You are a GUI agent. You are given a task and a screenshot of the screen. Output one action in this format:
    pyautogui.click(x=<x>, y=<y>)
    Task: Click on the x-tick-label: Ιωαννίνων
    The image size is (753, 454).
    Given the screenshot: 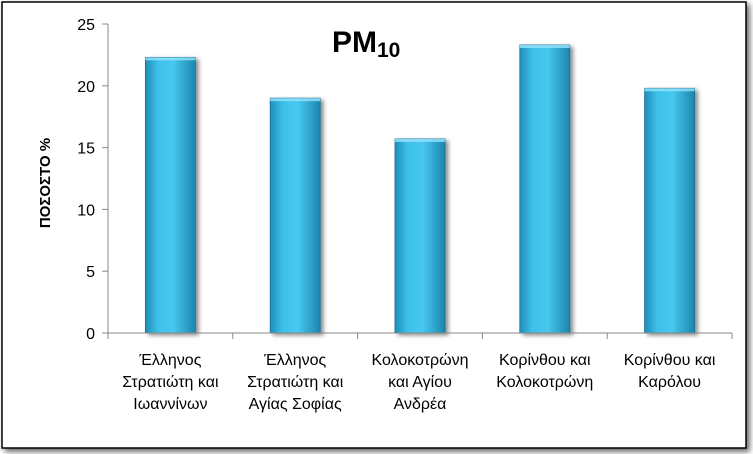 What is the action you would take?
    pyautogui.click(x=170, y=404)
    